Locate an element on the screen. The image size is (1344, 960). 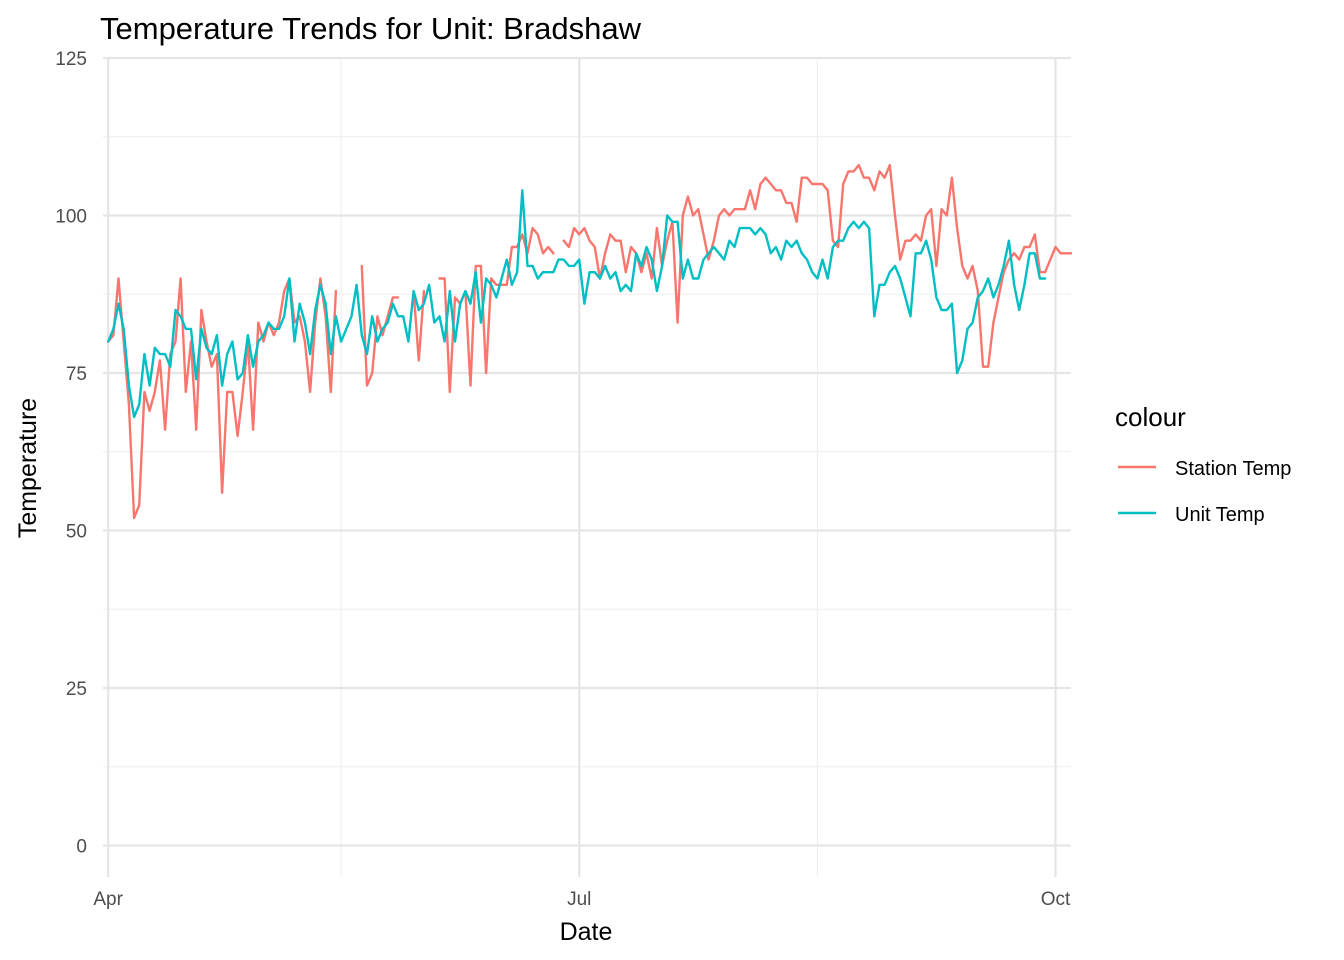
legend-item-station-temp: Station Temp is located at coordinates (1204, 469).